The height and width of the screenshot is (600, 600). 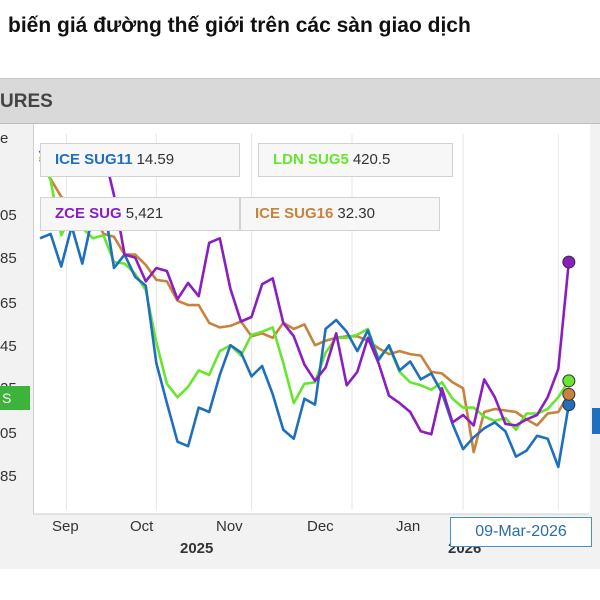 I want to click on y-axis-cut-label: e, so click(x=4, y=138).